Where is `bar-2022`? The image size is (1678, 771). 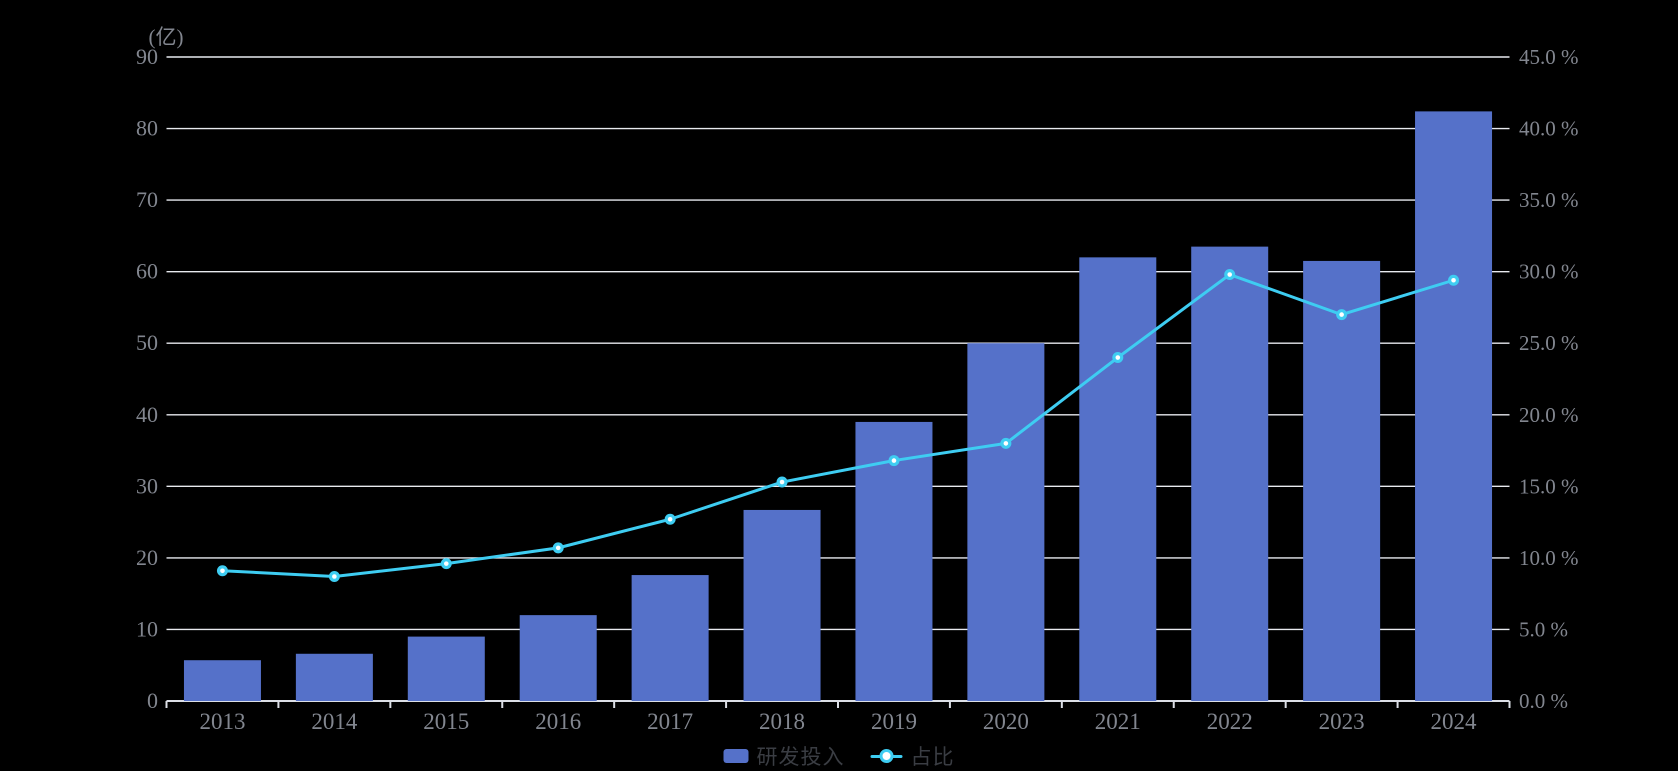
bar-2022 is located at coordinates (1230, 473).